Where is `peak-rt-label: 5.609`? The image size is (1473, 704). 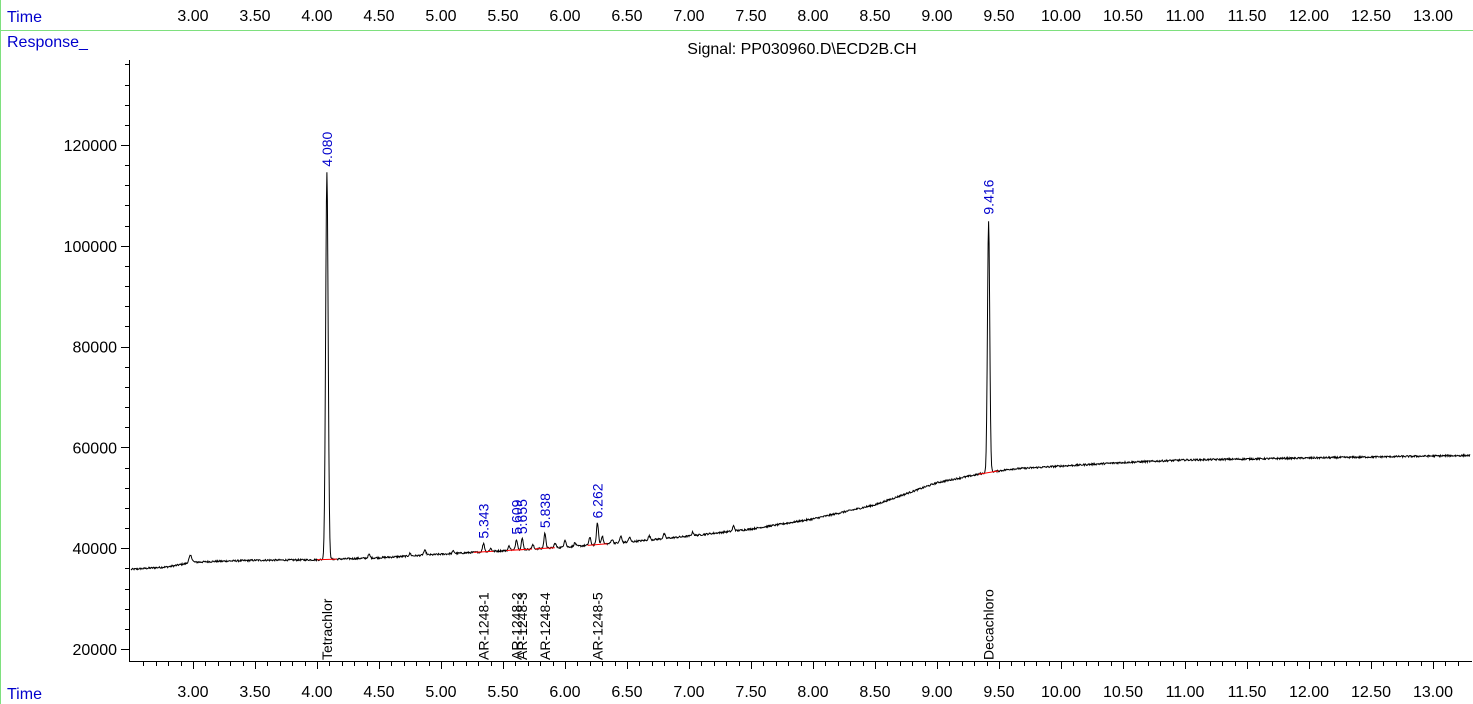 peak-rt-label: 5.609 is located at coordinates (517, 516).